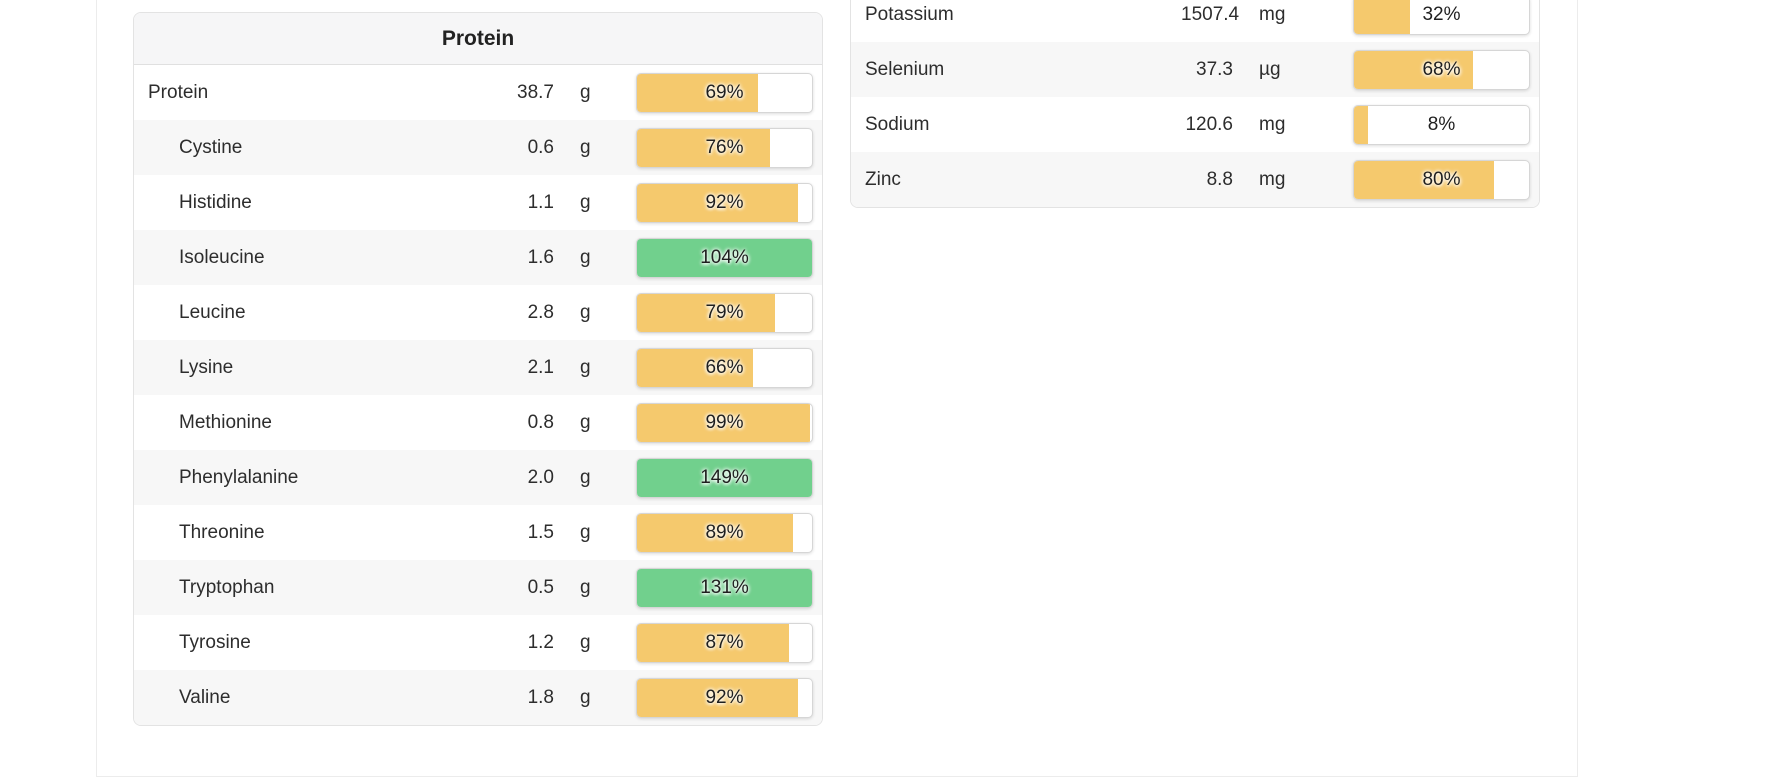 This screenshot has width=1768, height=778. Describe the element at coordinates (540, 367) in the screenshot. I see `nutrient-value: 2.1` at that location.